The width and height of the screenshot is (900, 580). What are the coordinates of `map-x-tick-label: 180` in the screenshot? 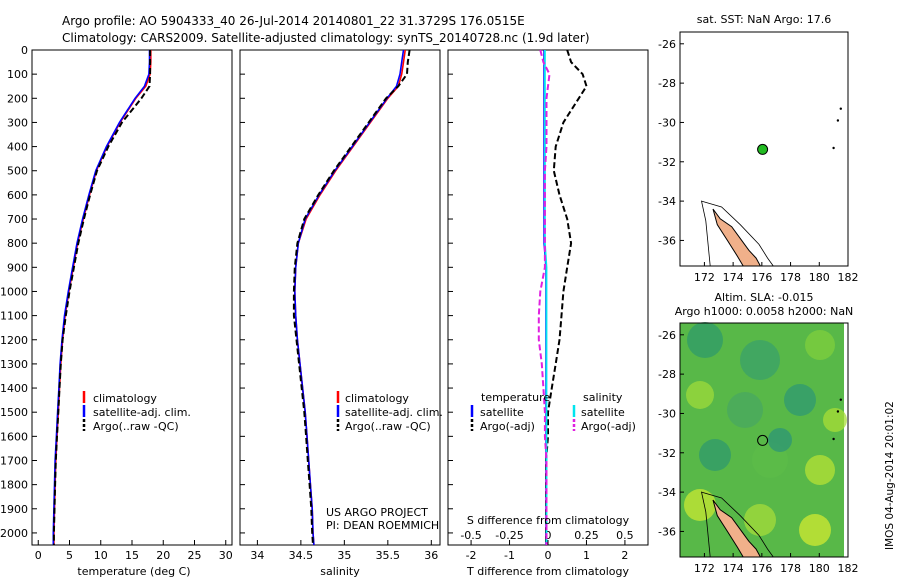 It's located at (819, 277).